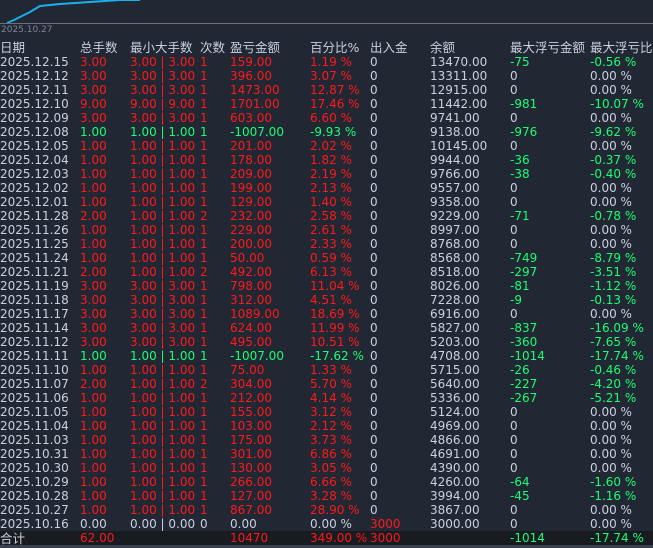  I want to click on cell-date: 2025.12.03, so click(34, 174).